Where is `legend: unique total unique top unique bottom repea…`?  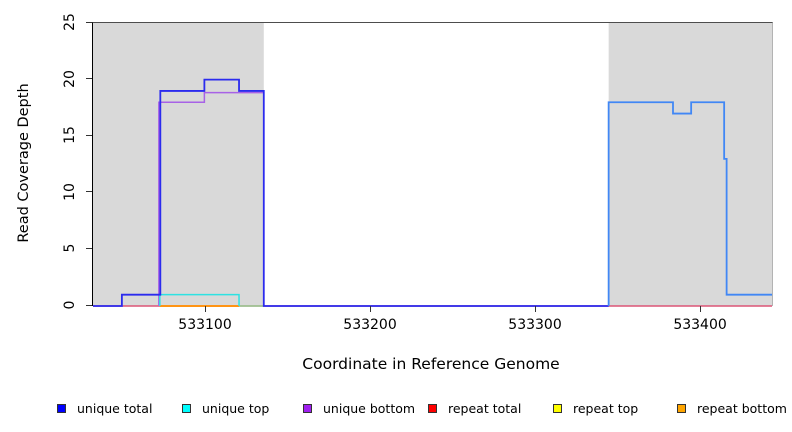
legend: unique total unique top unique bottom repea… is located at coordinates (396, 409).